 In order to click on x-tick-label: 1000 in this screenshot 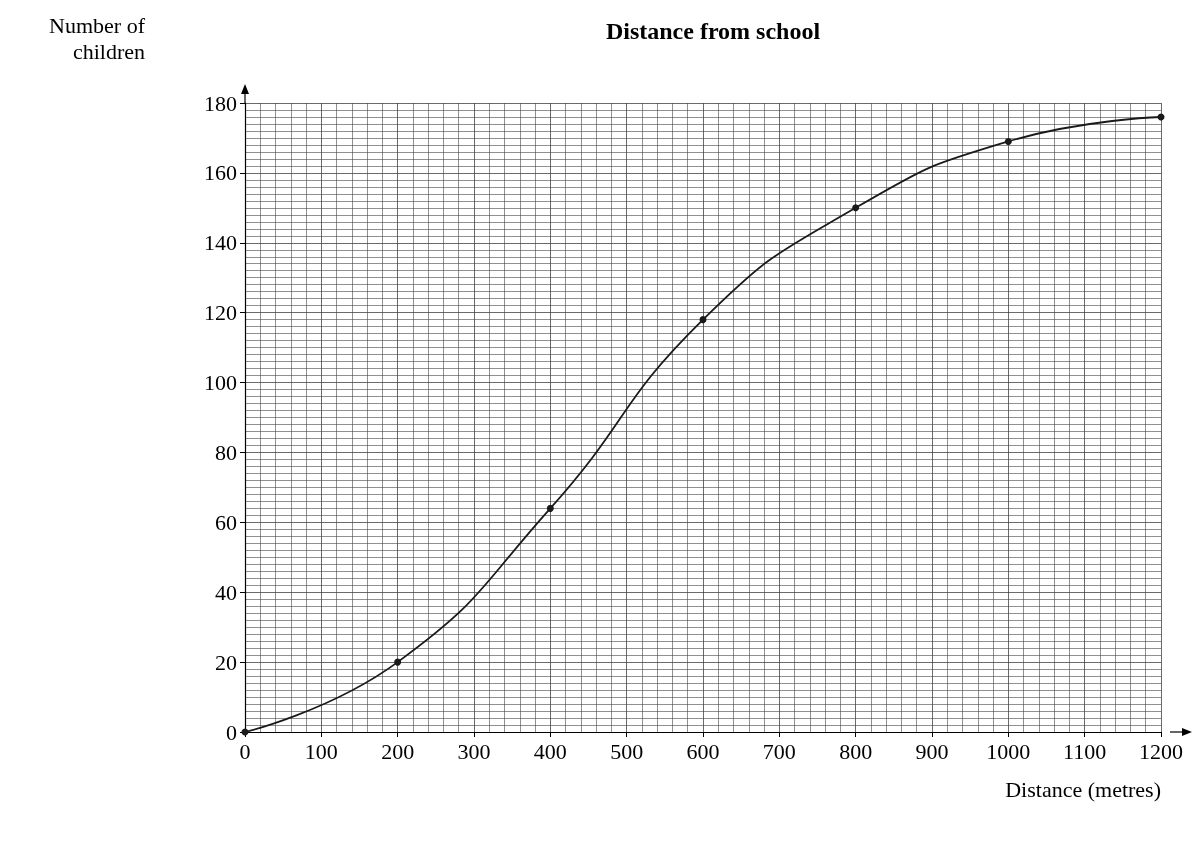, I will do `click(1008, 751)`.